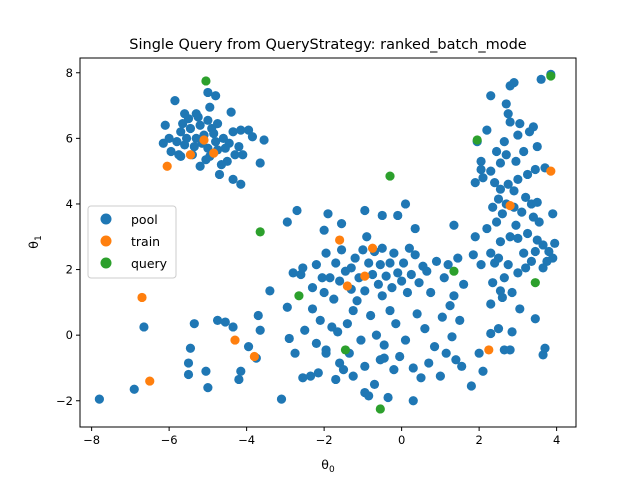 The height and width of the screenshot is (480, 640). What do you see at coordinates (145, 241) in the screenshot?
I see `legend-label-train: train` at bounding box center [145, 241].